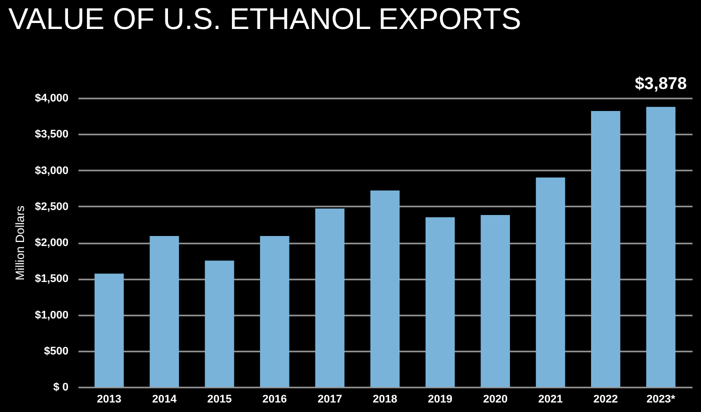 The width and height of the screenshot is (701, 412). What do you see at coordinates (19, 243) in the screenshot?
I see `y-axis-title: Million Dollars` at bounding box center [19, 243].